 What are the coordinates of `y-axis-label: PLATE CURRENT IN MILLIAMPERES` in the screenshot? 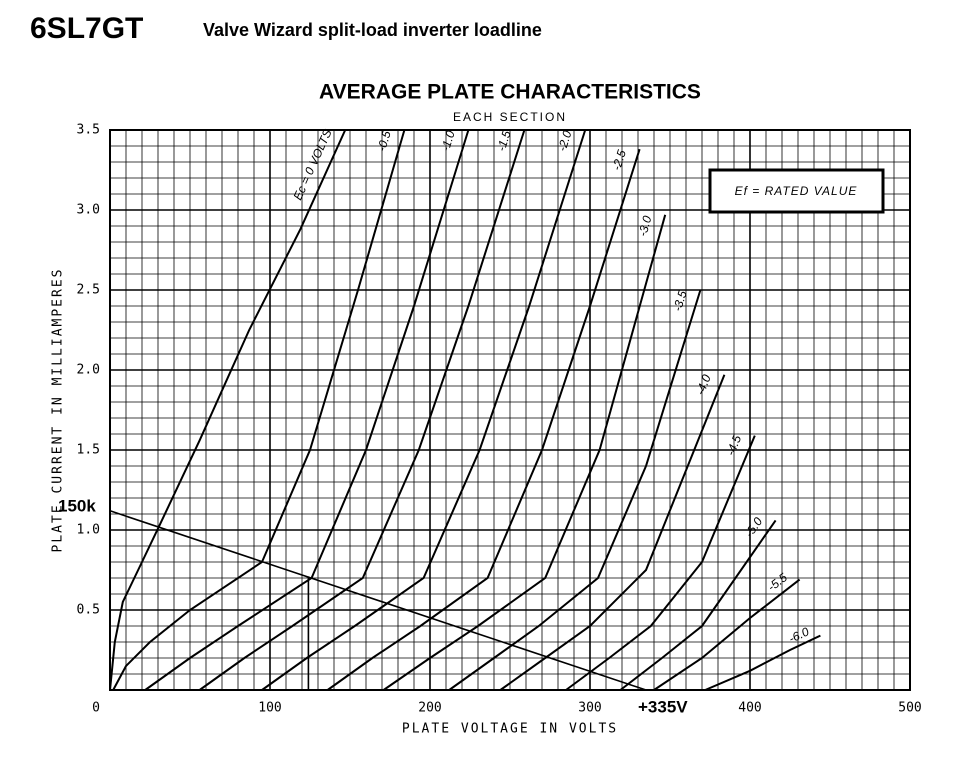 It's located at (58, 410).